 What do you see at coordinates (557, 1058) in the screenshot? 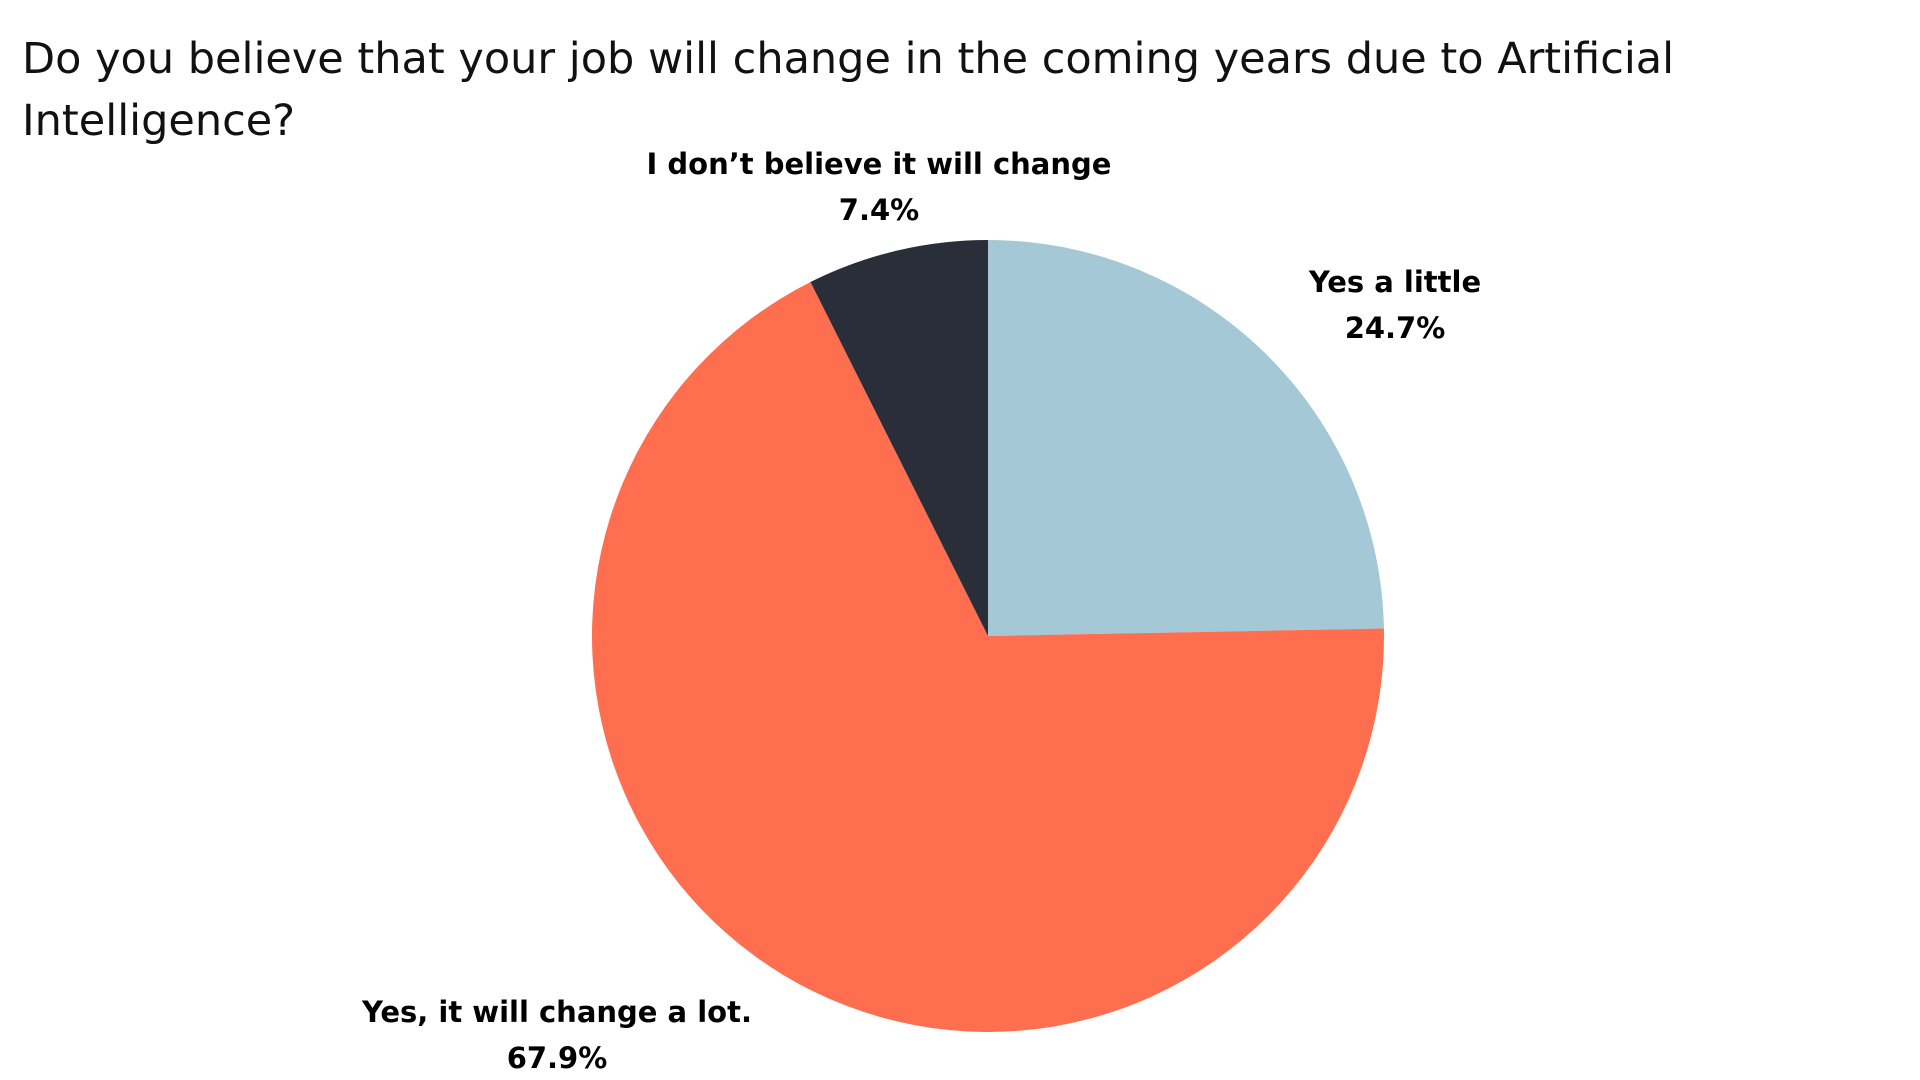
I see `slice-value-label: 67.9%` at bounding box center [557, 1058].